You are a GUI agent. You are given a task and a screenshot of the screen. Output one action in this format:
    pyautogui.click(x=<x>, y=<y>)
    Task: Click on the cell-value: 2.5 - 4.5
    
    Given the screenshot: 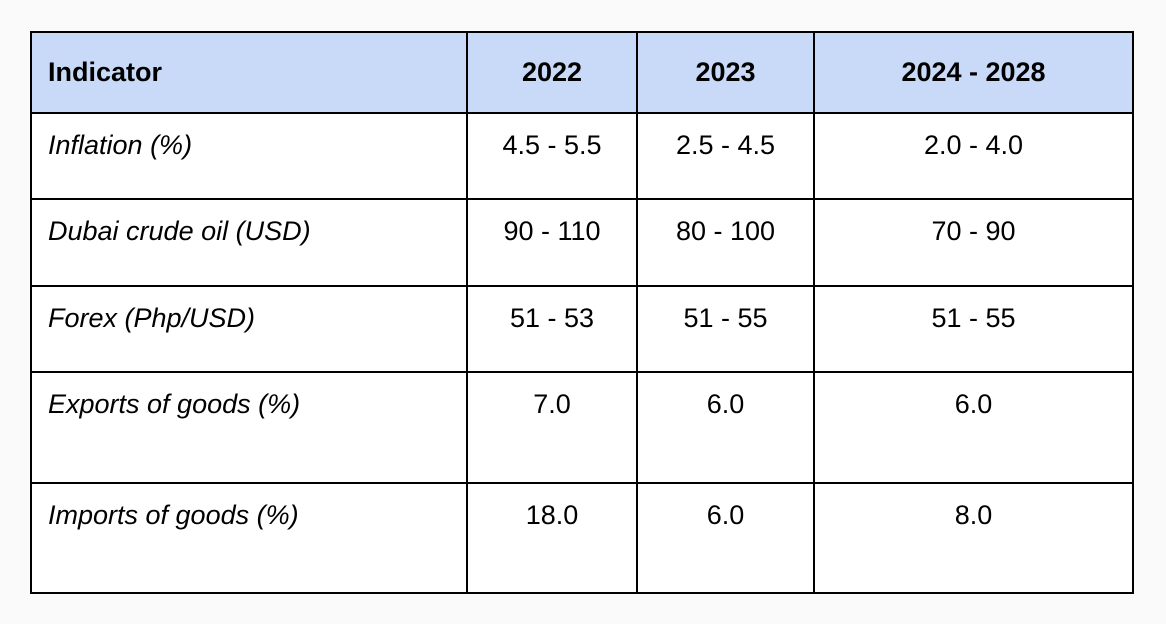 What is the action you would take?
    pyautogui.click(x=725, y=156)
    